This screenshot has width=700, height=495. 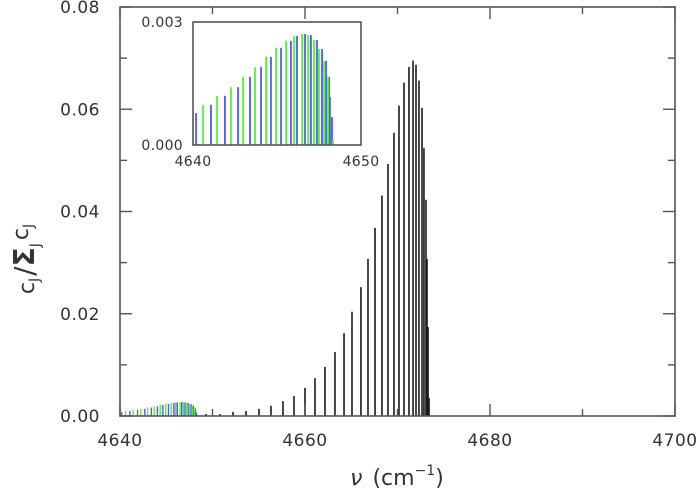 What do you see at coordinates (80, 9) in the screenshot?
I see `y-tick-label: 0.08` at bounding box center [80, 9].